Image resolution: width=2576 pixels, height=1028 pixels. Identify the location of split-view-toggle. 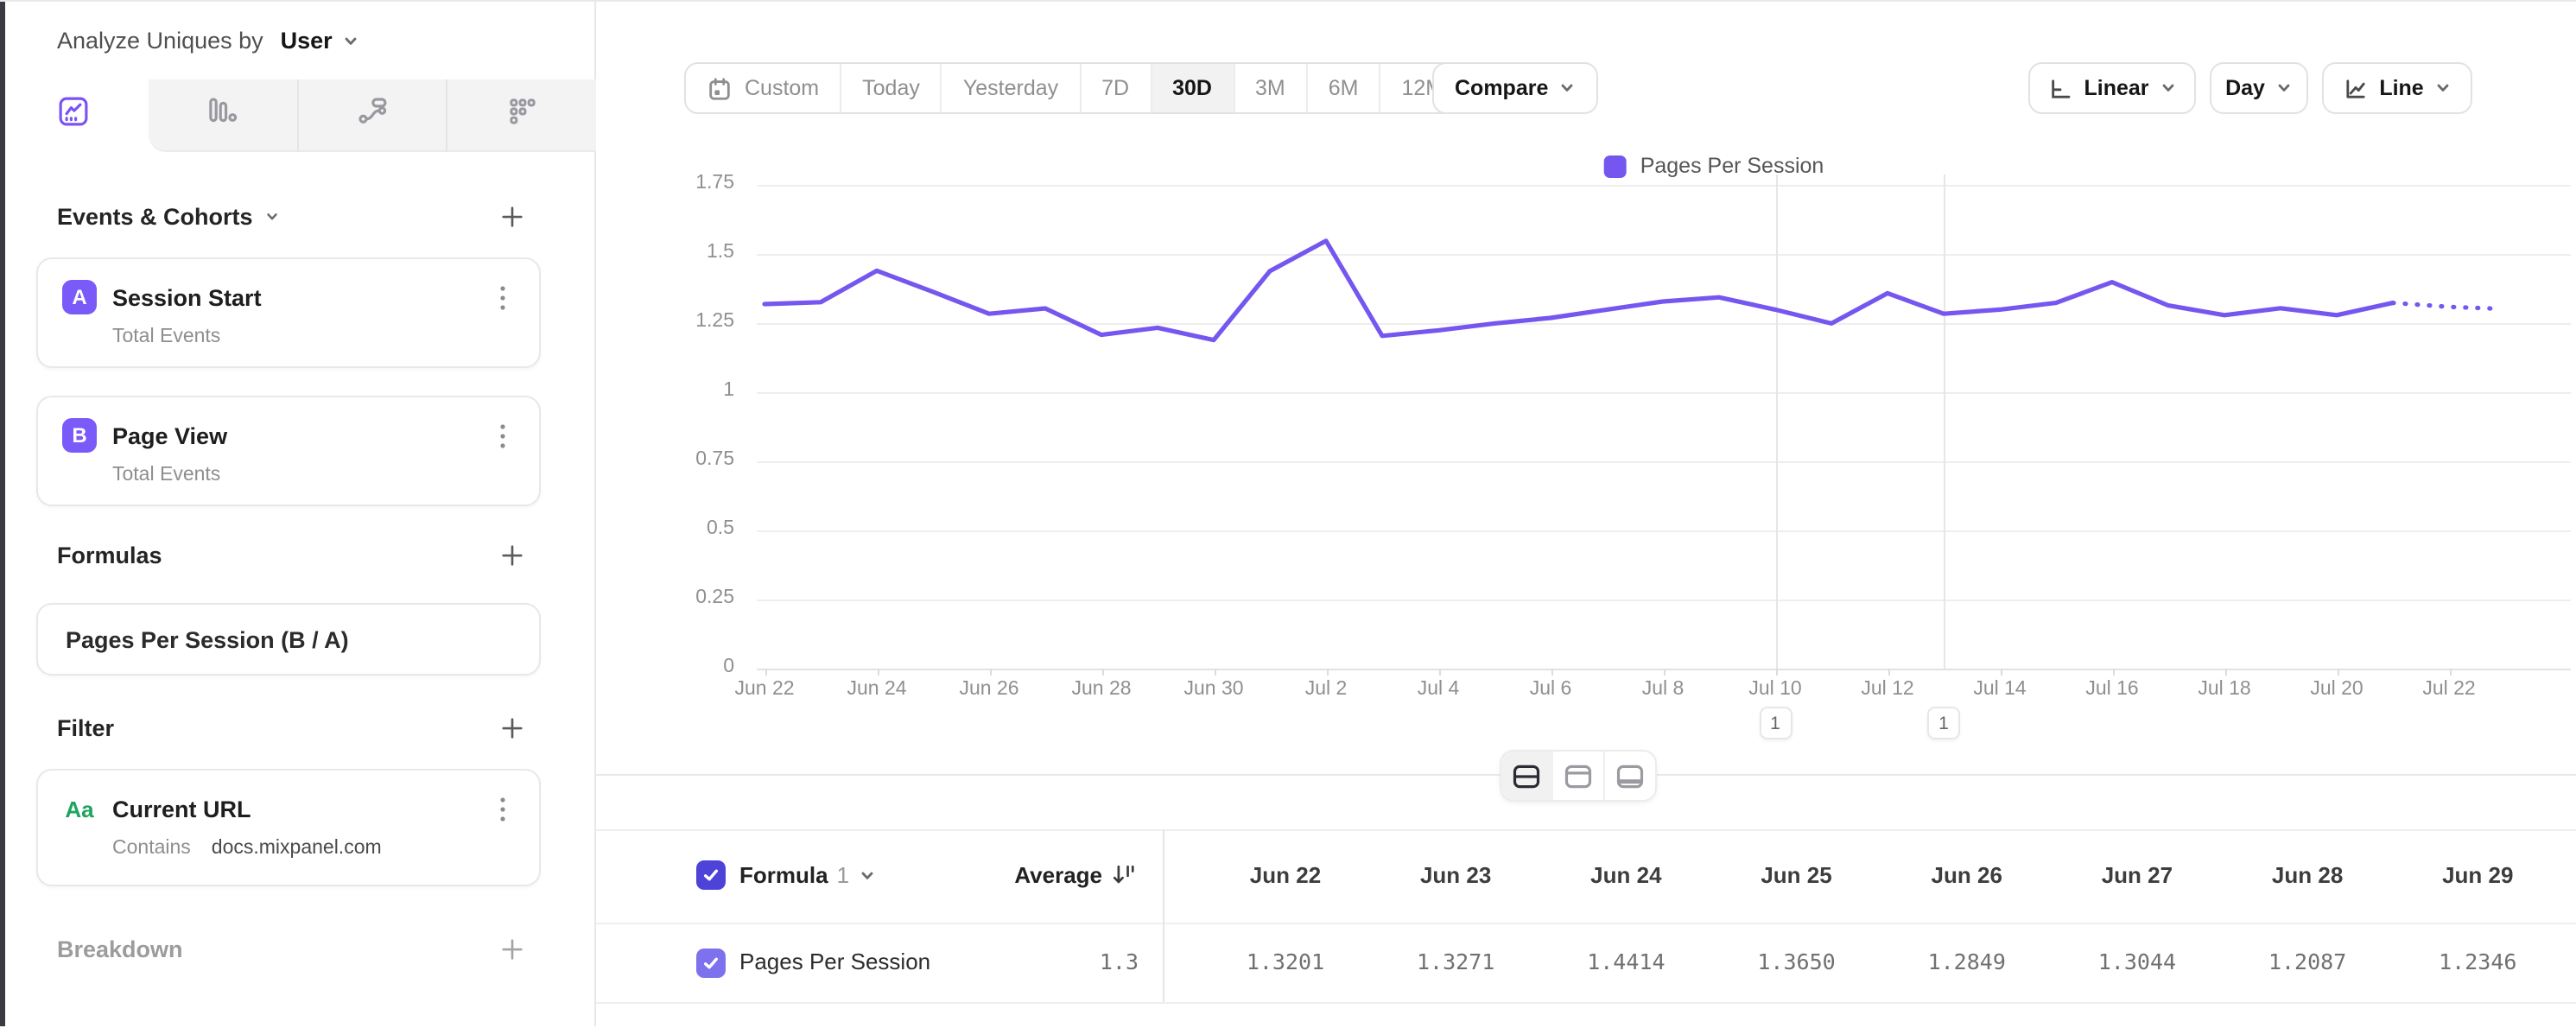
(1526, 776).